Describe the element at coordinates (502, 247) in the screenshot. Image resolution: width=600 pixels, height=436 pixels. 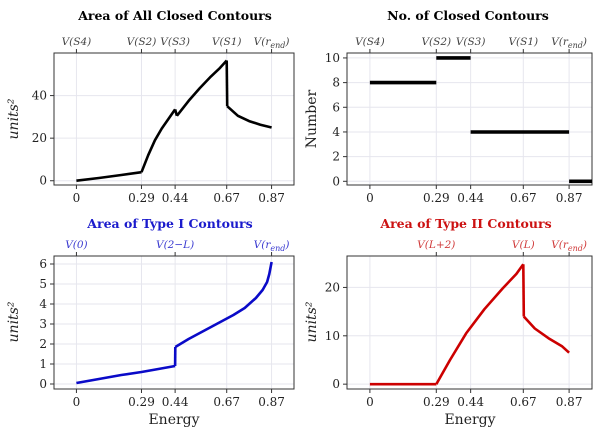
I see `top-axis-labels: V(L+2) V(L) V(rend)` at that location.